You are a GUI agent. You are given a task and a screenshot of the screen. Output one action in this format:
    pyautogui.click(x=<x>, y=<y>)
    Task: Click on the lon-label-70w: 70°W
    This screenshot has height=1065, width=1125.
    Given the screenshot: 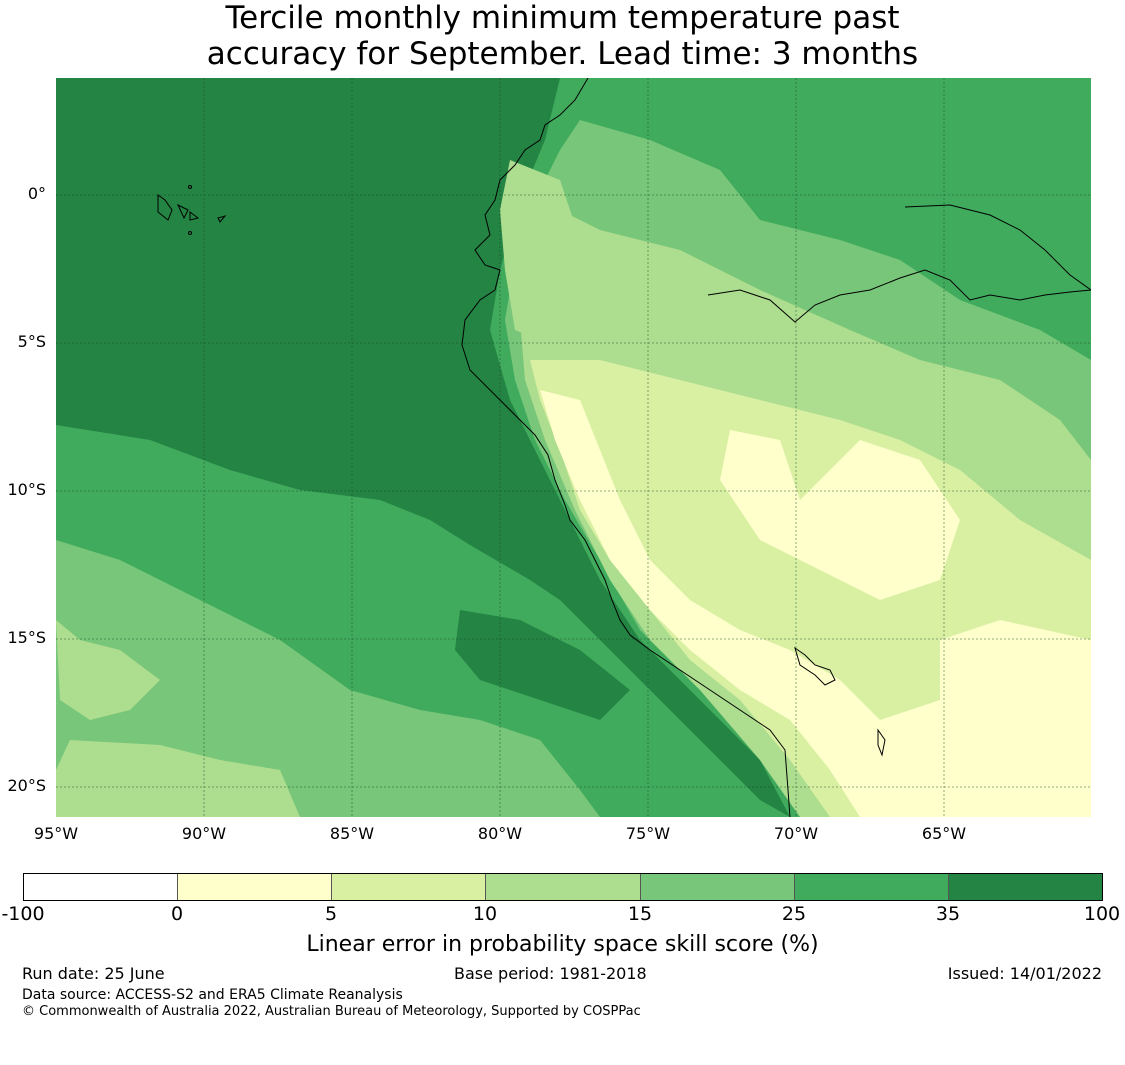 What is the action you would take?
    pyautogui.click(x=796, y=833)
    